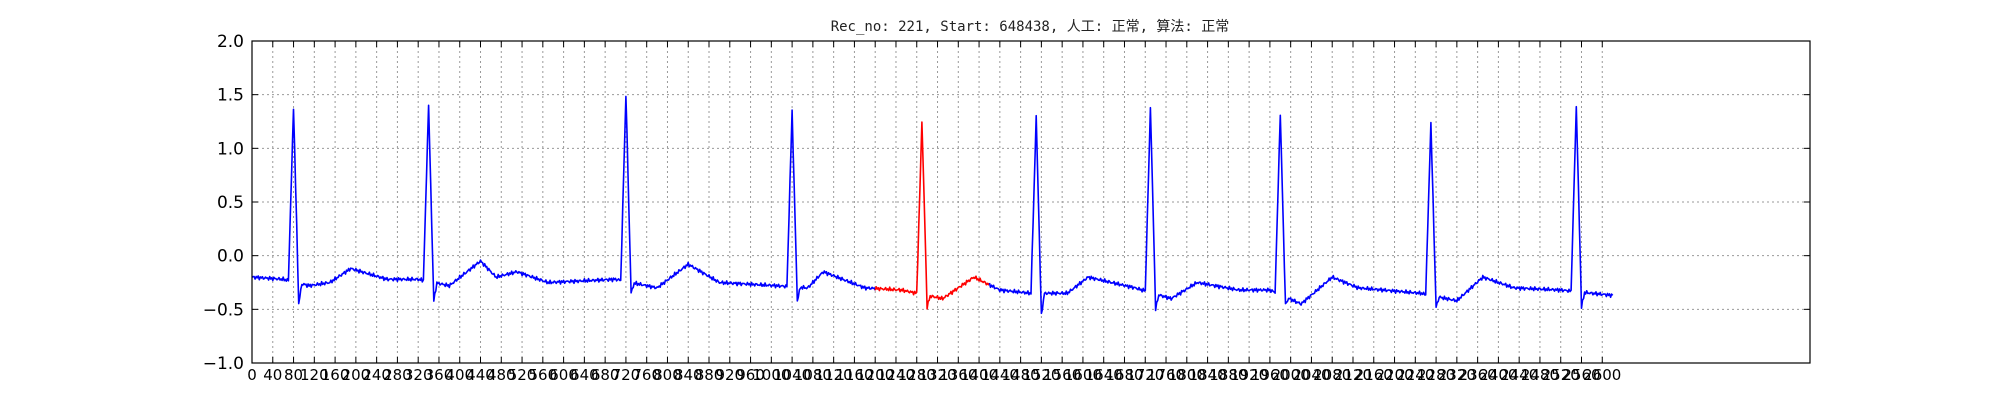 The image size is (2000, 400). I want to click on x-tick-label: 2040, so click(1311, 375).